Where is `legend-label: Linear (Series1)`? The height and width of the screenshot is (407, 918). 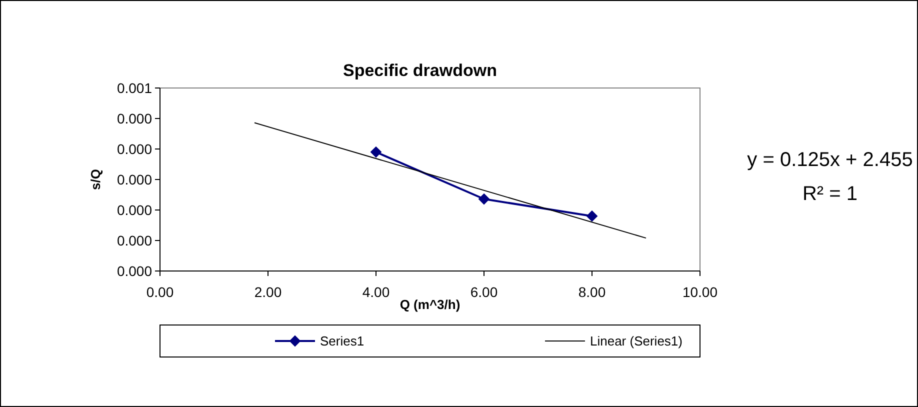 legend-label: Linear (Series1) is located at coordinates (636, 341).